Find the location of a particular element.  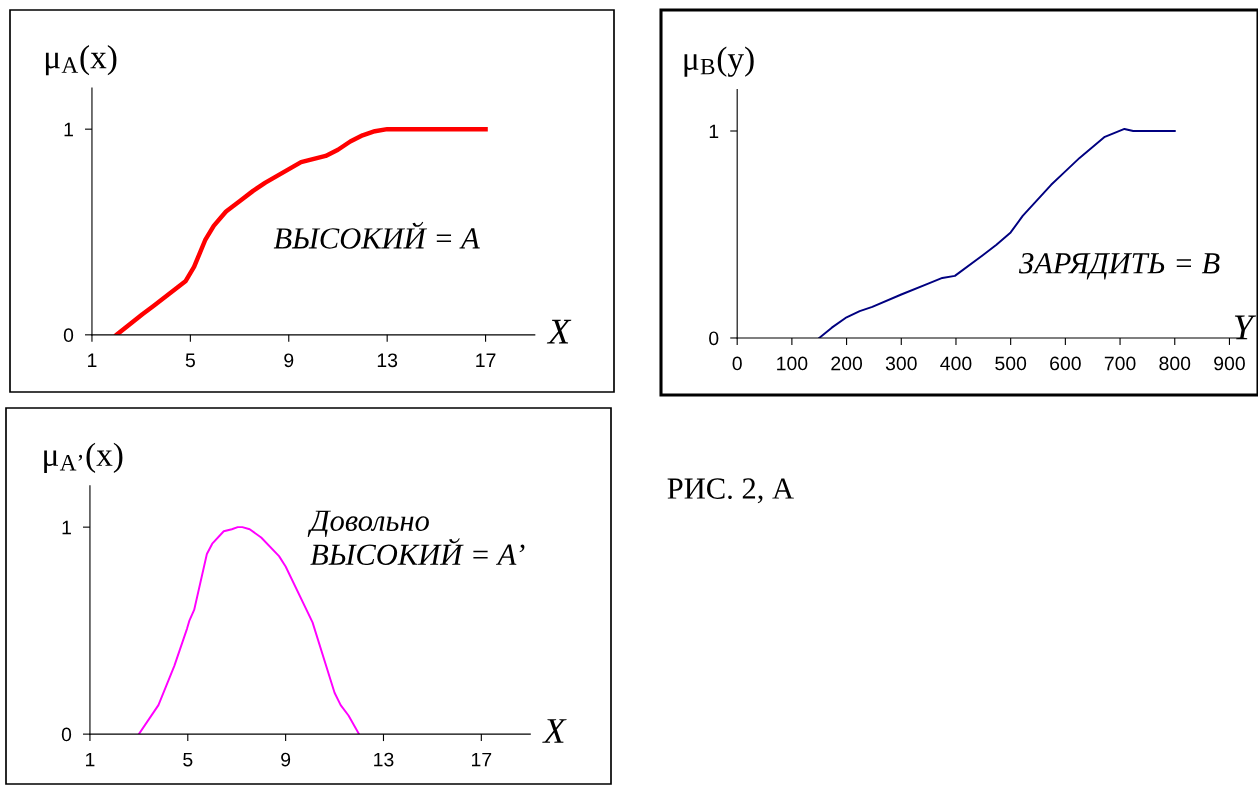

text: РИС. 2, А is located at coordinates (730, 491).